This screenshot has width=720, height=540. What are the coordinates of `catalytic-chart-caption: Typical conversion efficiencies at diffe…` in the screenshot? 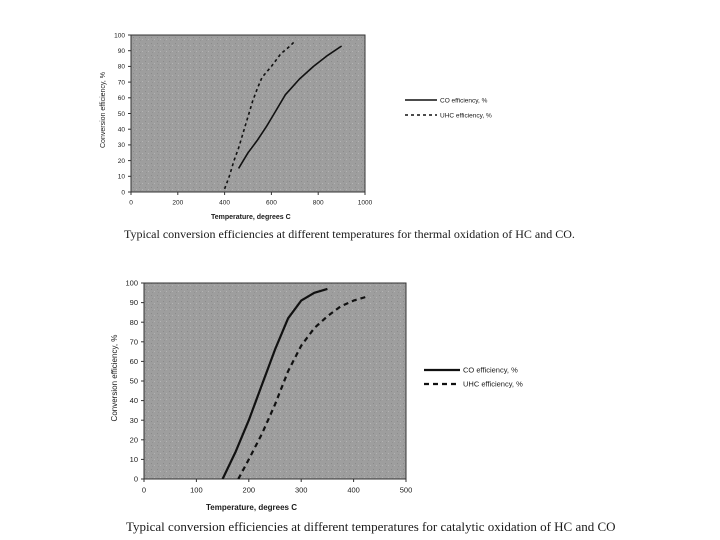 It's located at (371, 526).